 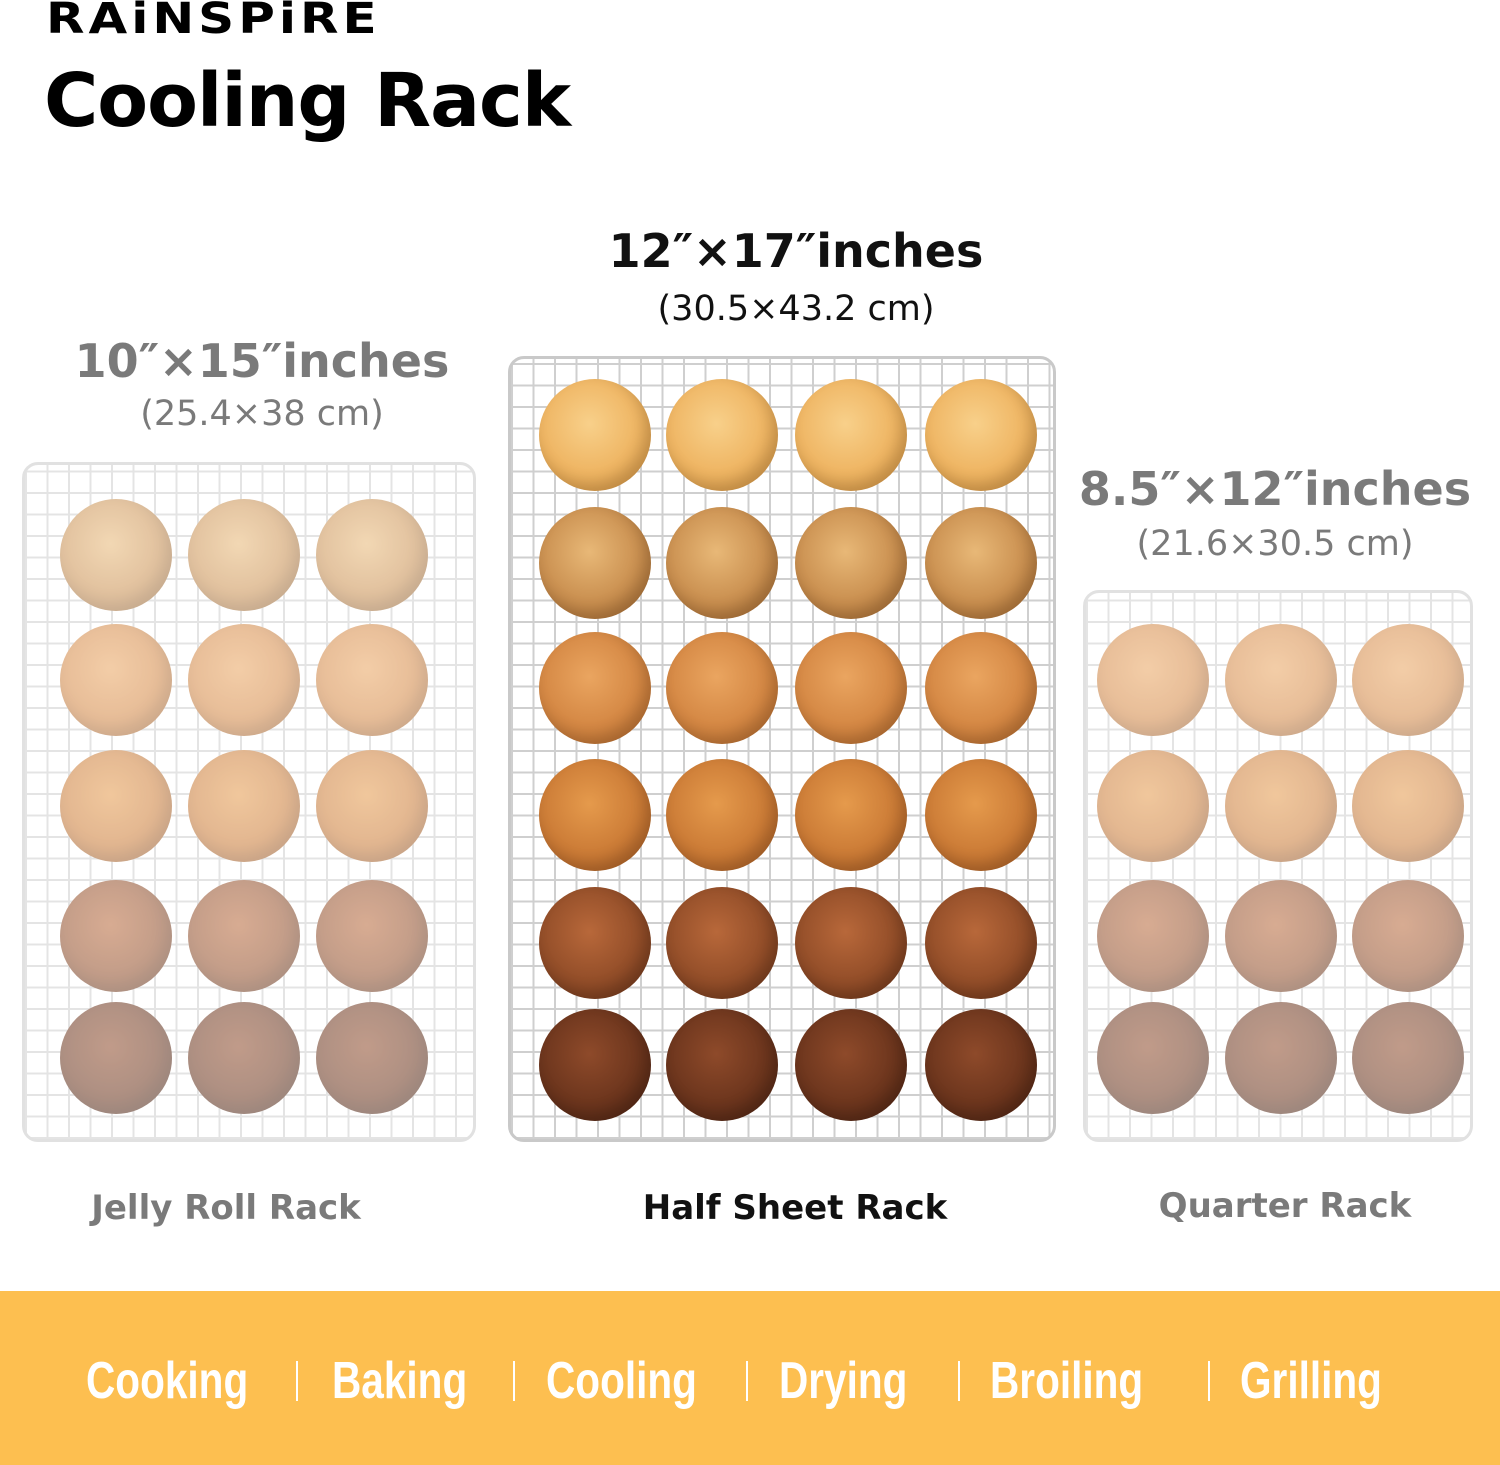 I want to click on rack-metric-jelly-roll: (25.4×38 cm), so click(x=262, y=414).